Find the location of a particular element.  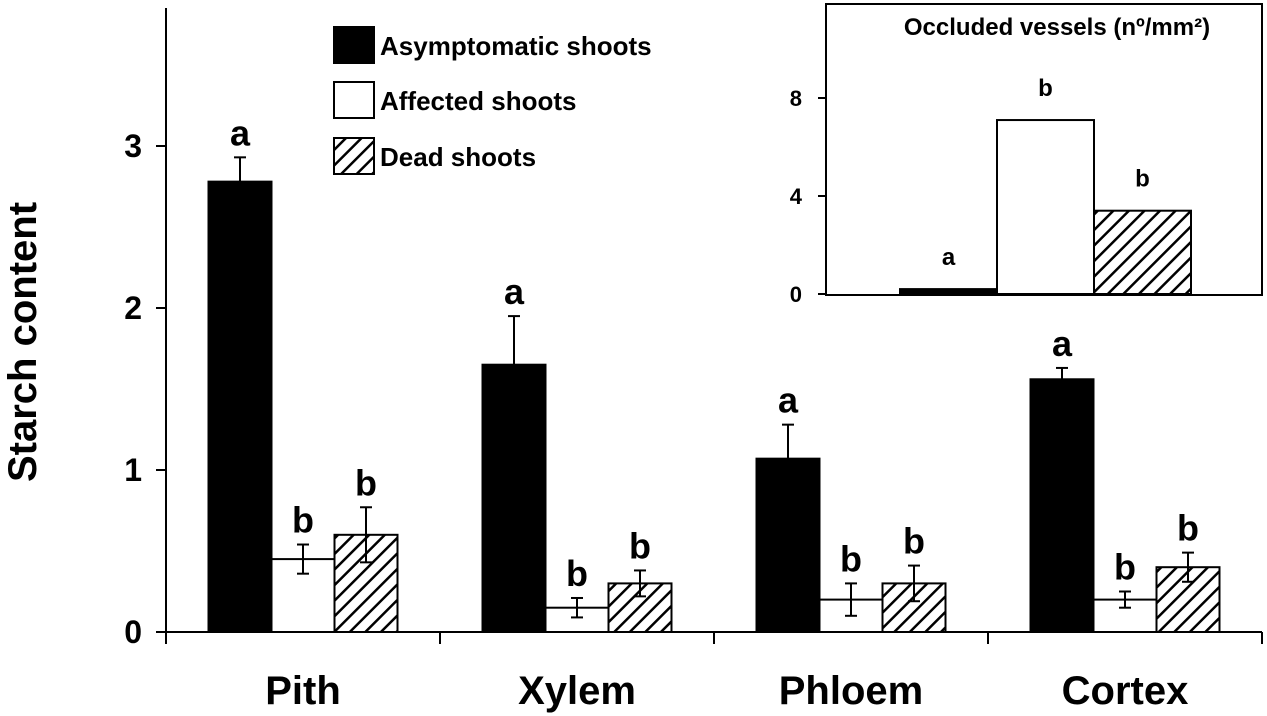

y-axis-title: Starch content is located at coordinates (23, 342).